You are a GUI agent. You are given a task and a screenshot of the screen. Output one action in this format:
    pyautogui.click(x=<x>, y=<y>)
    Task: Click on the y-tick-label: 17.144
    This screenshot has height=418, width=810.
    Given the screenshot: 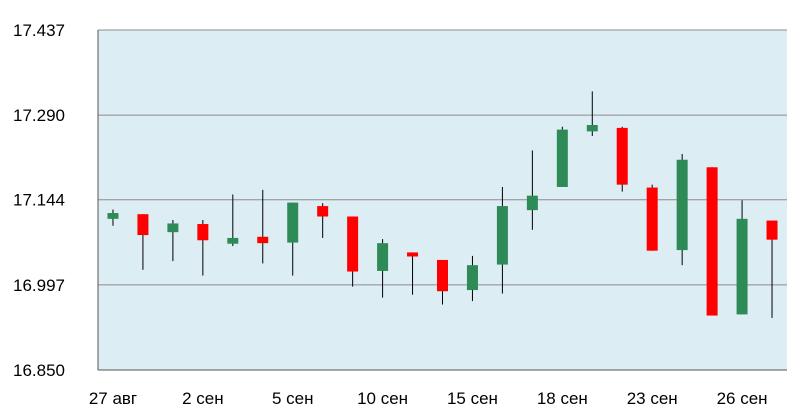 What is the action you would take?
    pyautogui.click(x=39, y=200)
    